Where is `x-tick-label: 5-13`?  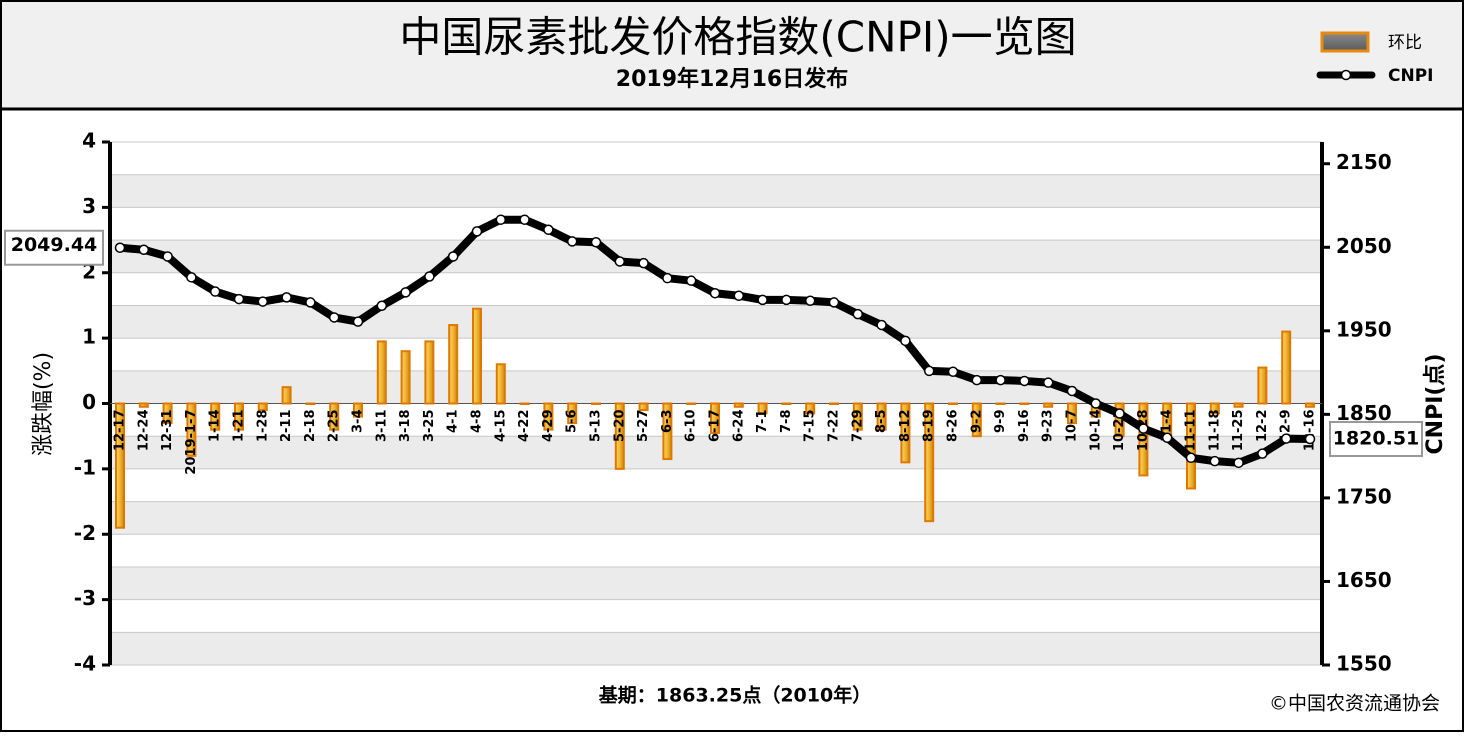
x-tick-label: 5-13 is located at coordinates (596, 426).